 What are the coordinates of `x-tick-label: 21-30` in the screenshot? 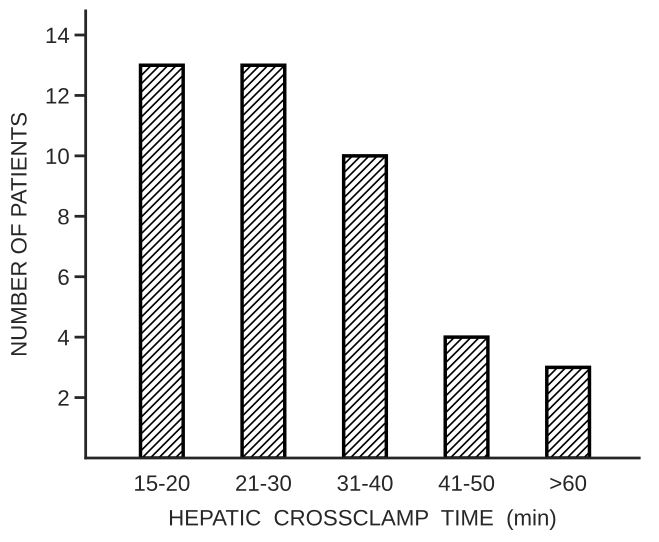 It's located at (263, 483).